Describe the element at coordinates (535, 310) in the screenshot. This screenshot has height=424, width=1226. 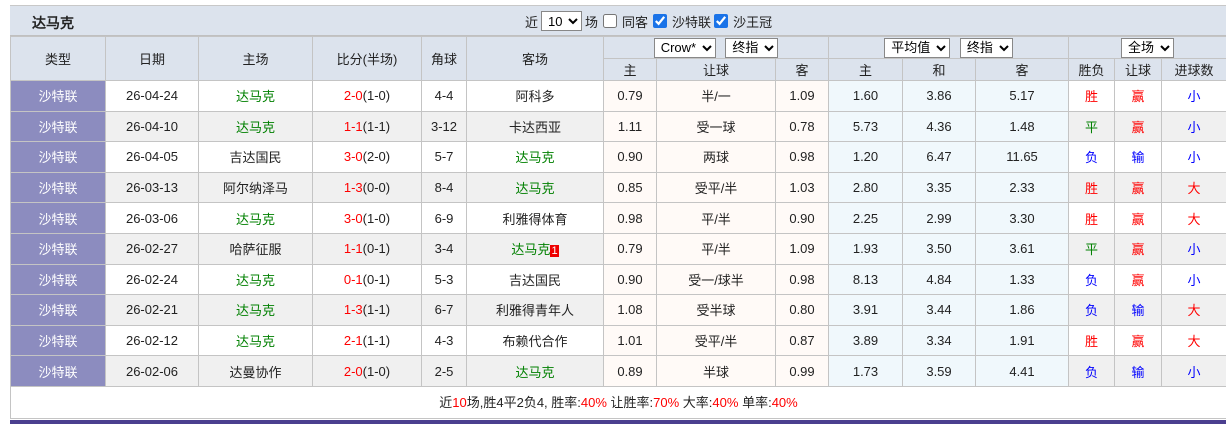
I see `away-team: 利雅得青年人` at that location.